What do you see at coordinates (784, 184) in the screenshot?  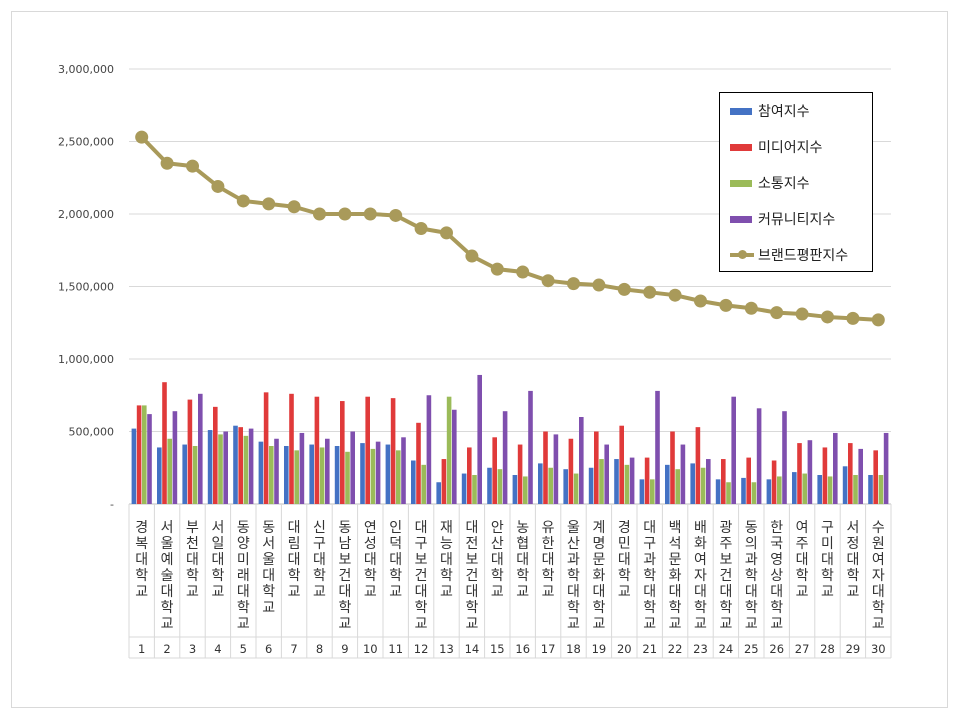 I see `legend-label: 소통지수` at bounding box center [784, 184].